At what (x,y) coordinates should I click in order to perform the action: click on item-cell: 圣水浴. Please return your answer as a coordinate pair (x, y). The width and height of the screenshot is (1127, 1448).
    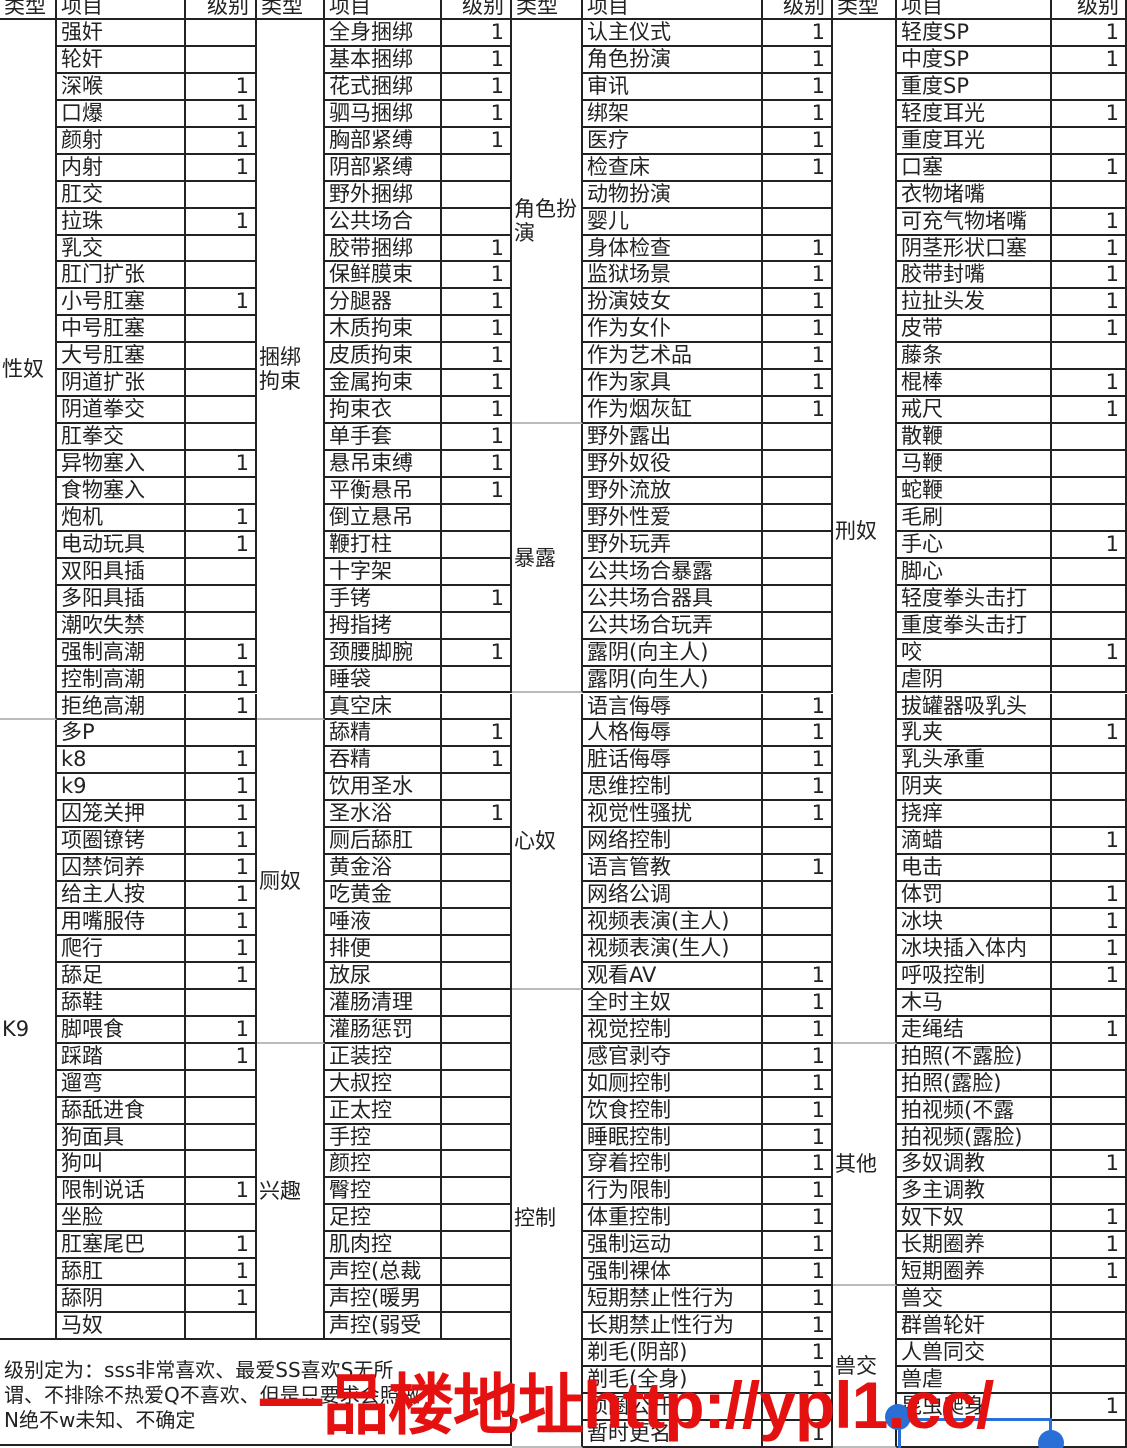
    Looking at the image, I should click on (383, 815).